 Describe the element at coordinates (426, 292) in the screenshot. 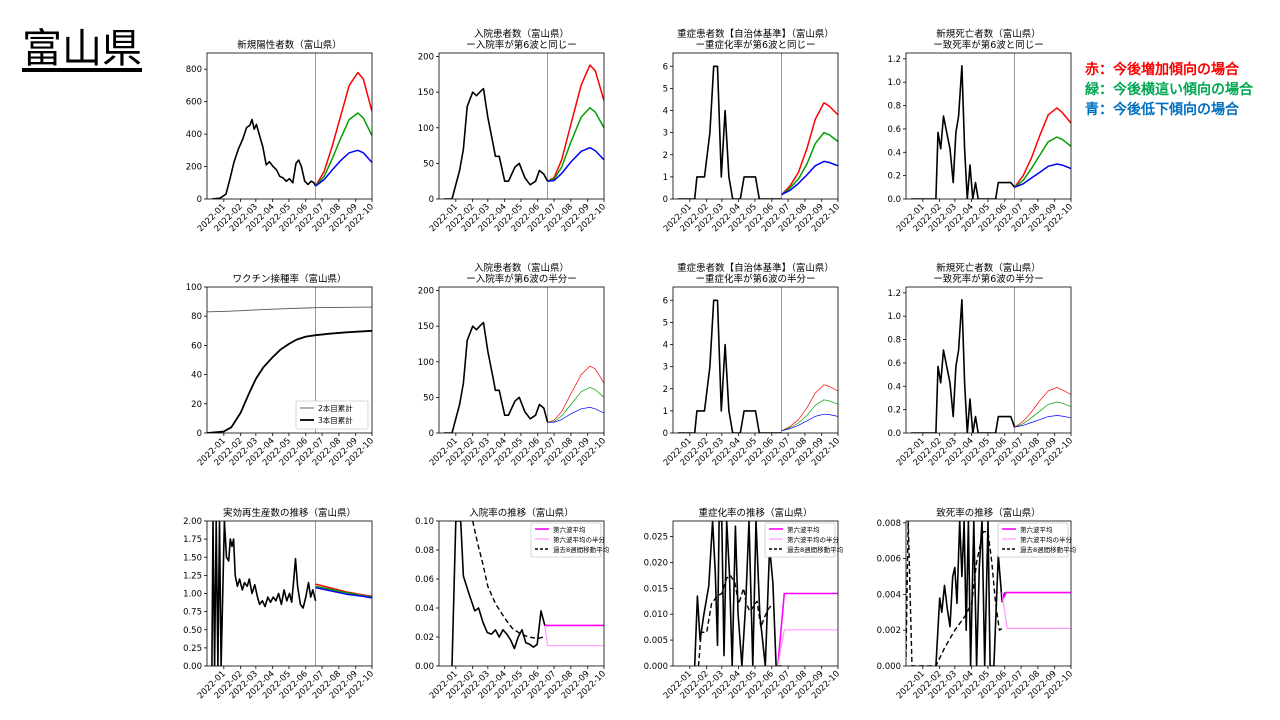

I see `y-tick-label: 200` at that location.